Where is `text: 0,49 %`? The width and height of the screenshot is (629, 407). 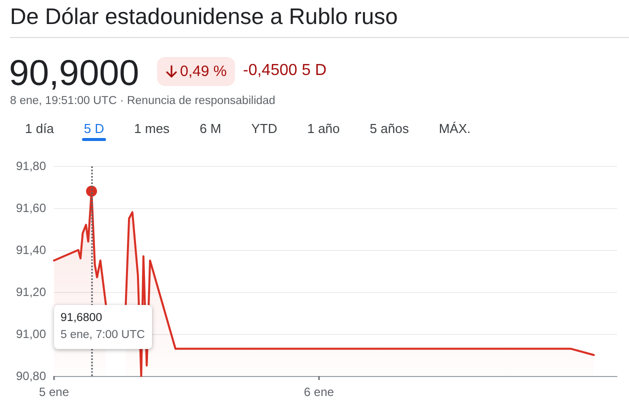 text: 0,49 % is located at coordinates (203, 71).